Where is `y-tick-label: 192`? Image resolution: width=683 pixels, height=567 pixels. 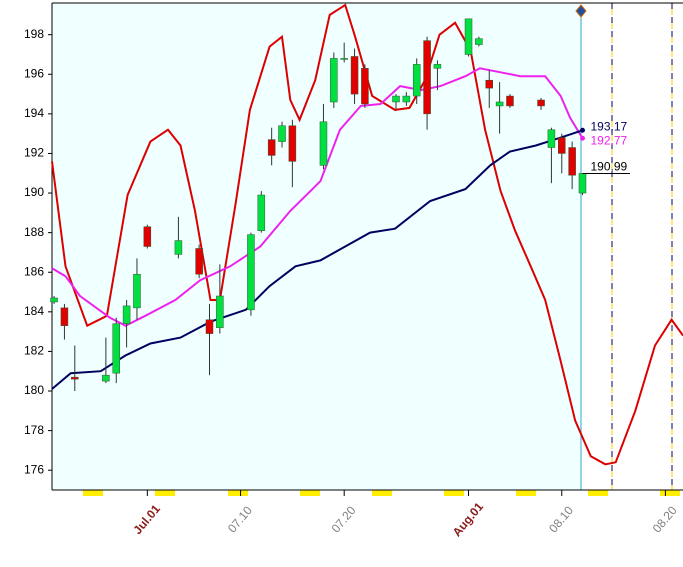 y-tick-label: 192 is located at coordinates (34, 153).